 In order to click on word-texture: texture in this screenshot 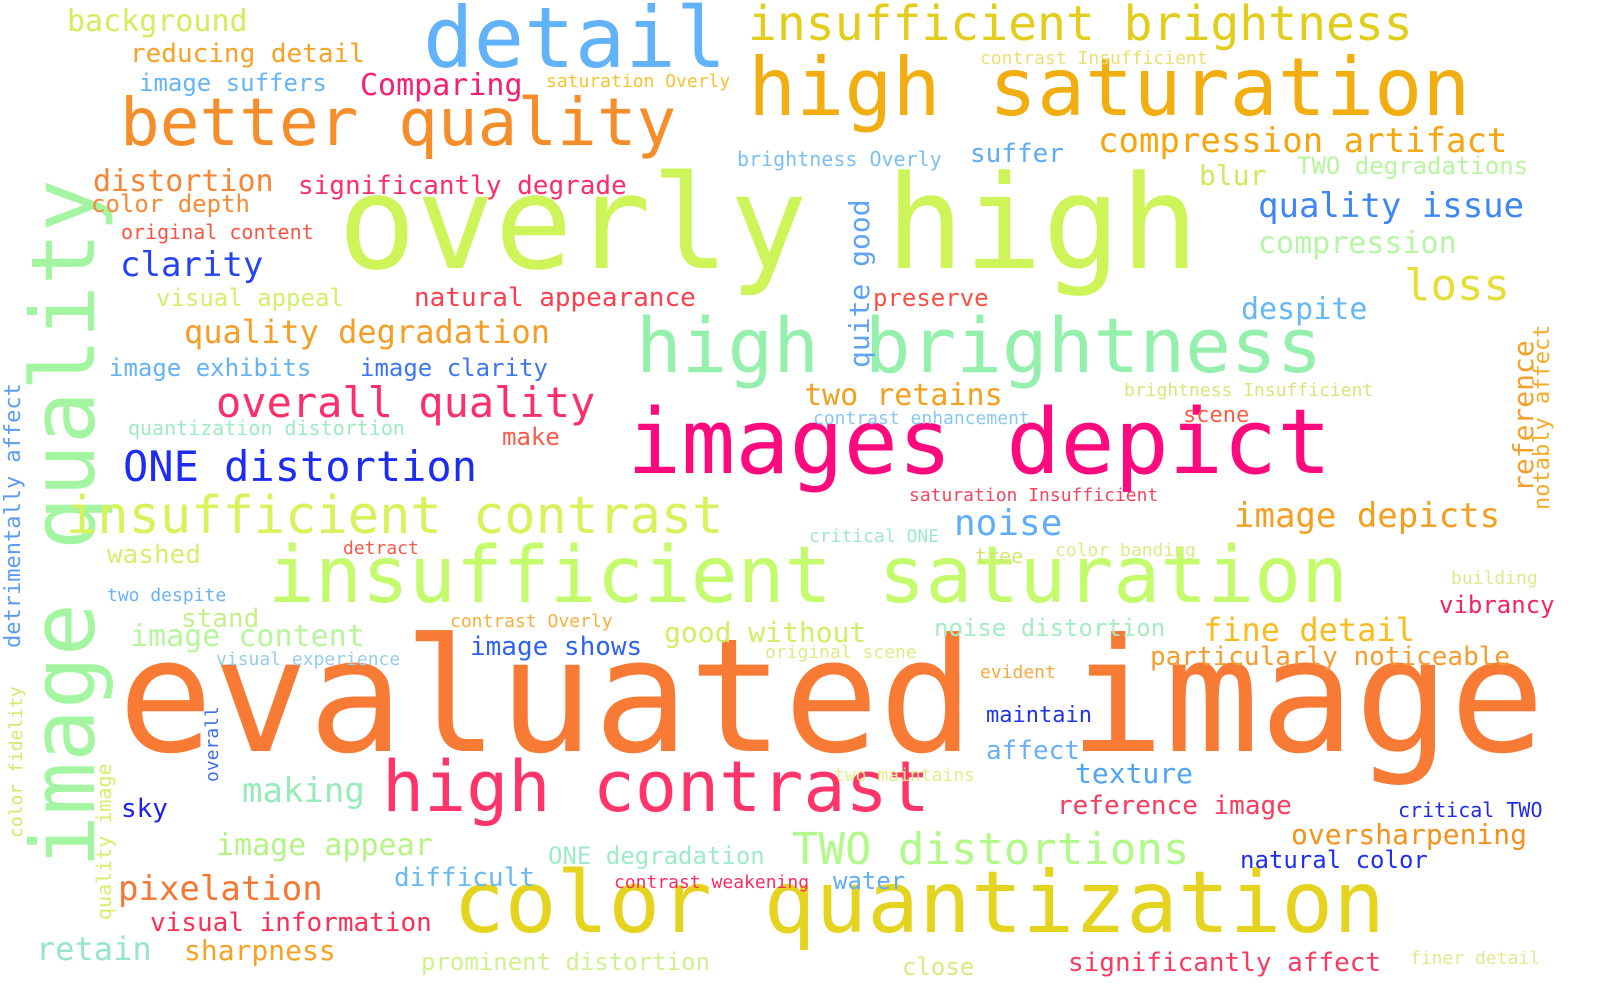, I will do `click(1134, 773)`.